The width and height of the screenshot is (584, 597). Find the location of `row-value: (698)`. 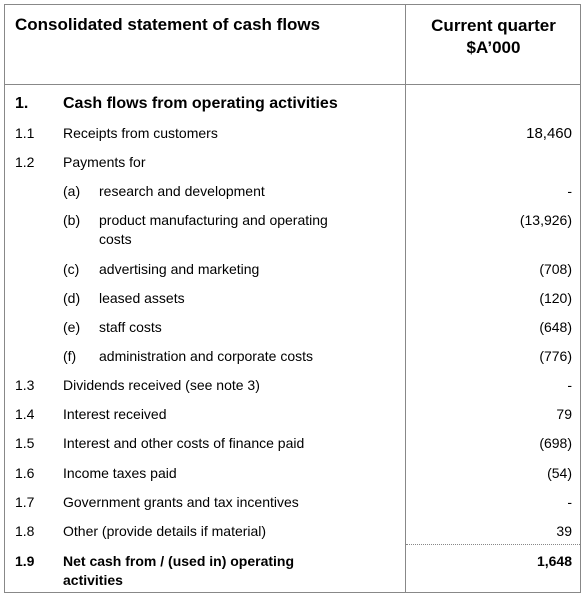

row-value: (698) is located at coordinates (555, 443).